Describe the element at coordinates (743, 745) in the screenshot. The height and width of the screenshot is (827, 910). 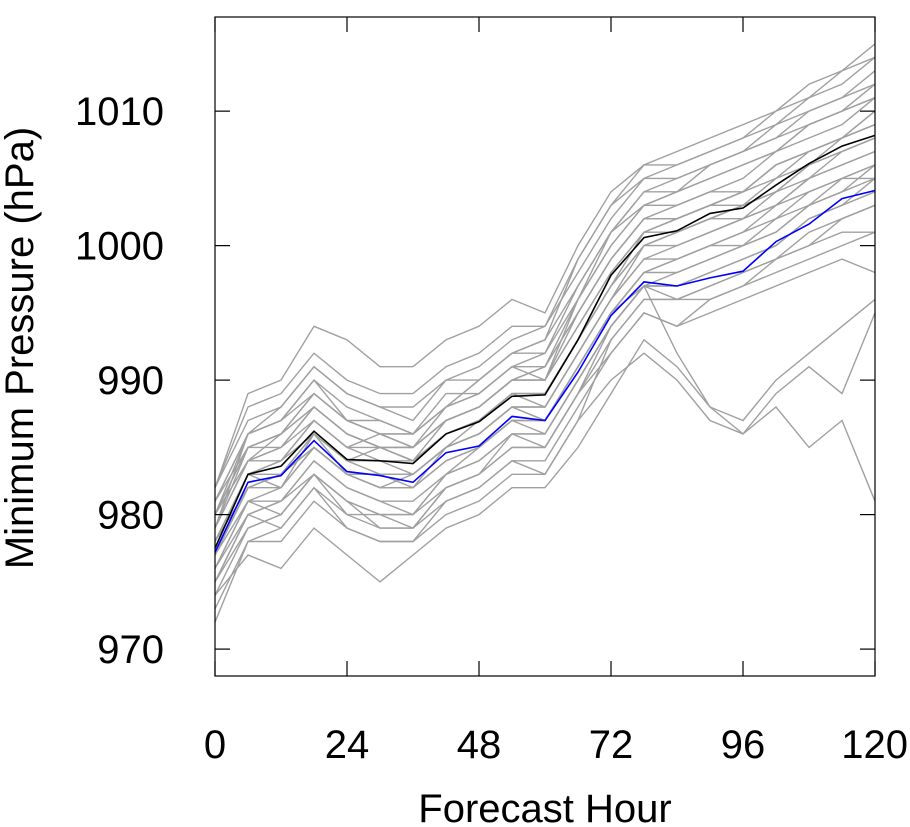
I see `x-tick-label: 96` at that location.